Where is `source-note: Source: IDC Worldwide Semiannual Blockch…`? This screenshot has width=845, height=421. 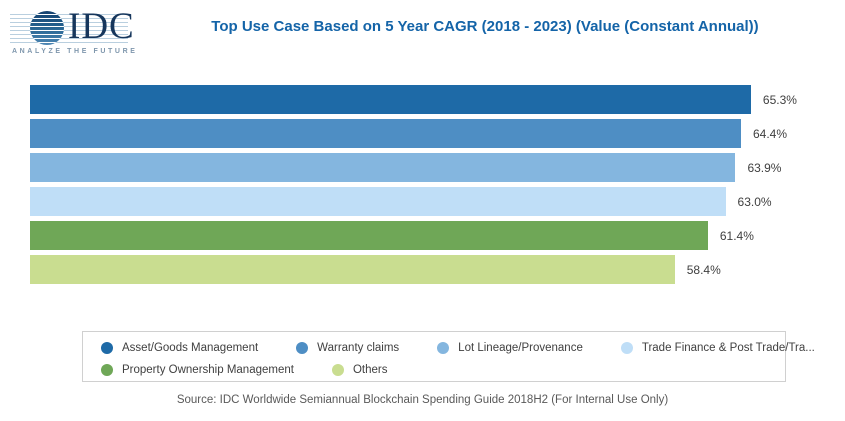 source-note: Source: IDC Worldwide Semiannual Blockch… is located at coordinates (422, 400).